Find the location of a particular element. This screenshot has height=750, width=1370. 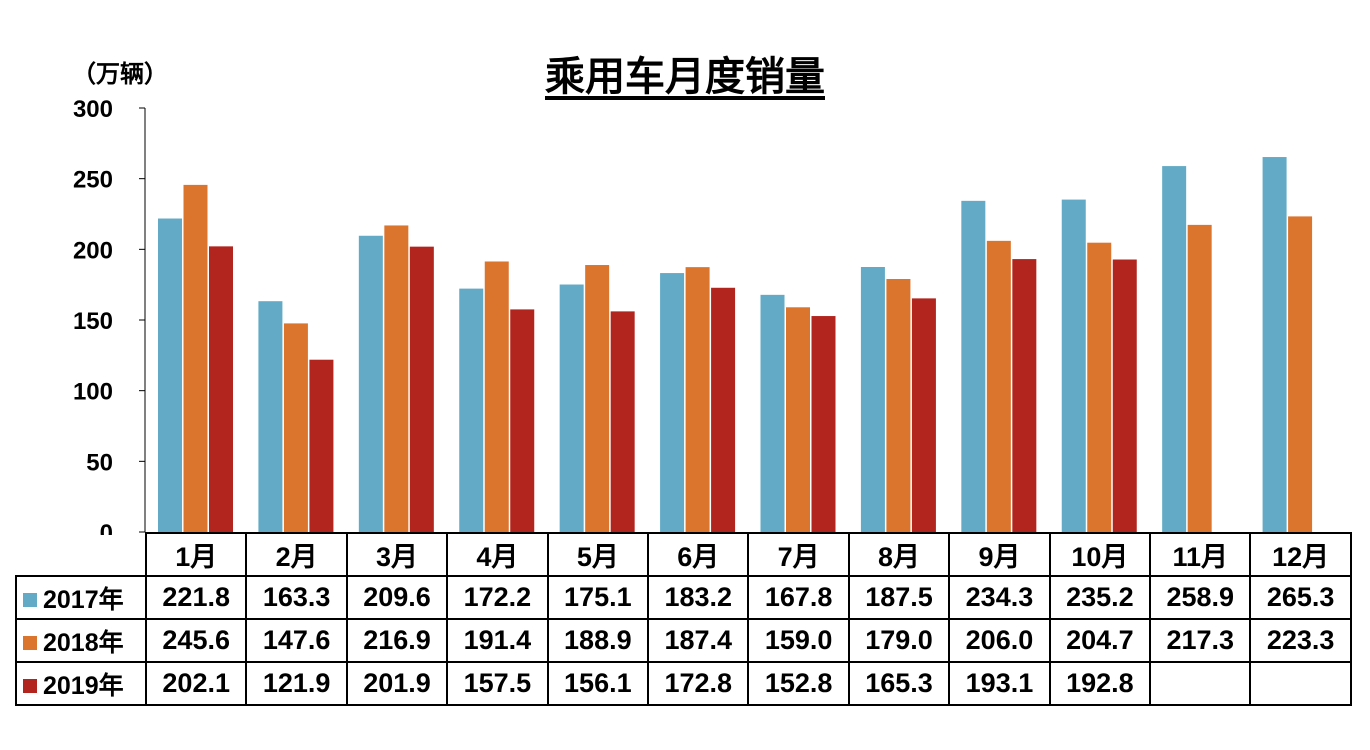

data-label: 159.0 is located at coordinates (798, 640).